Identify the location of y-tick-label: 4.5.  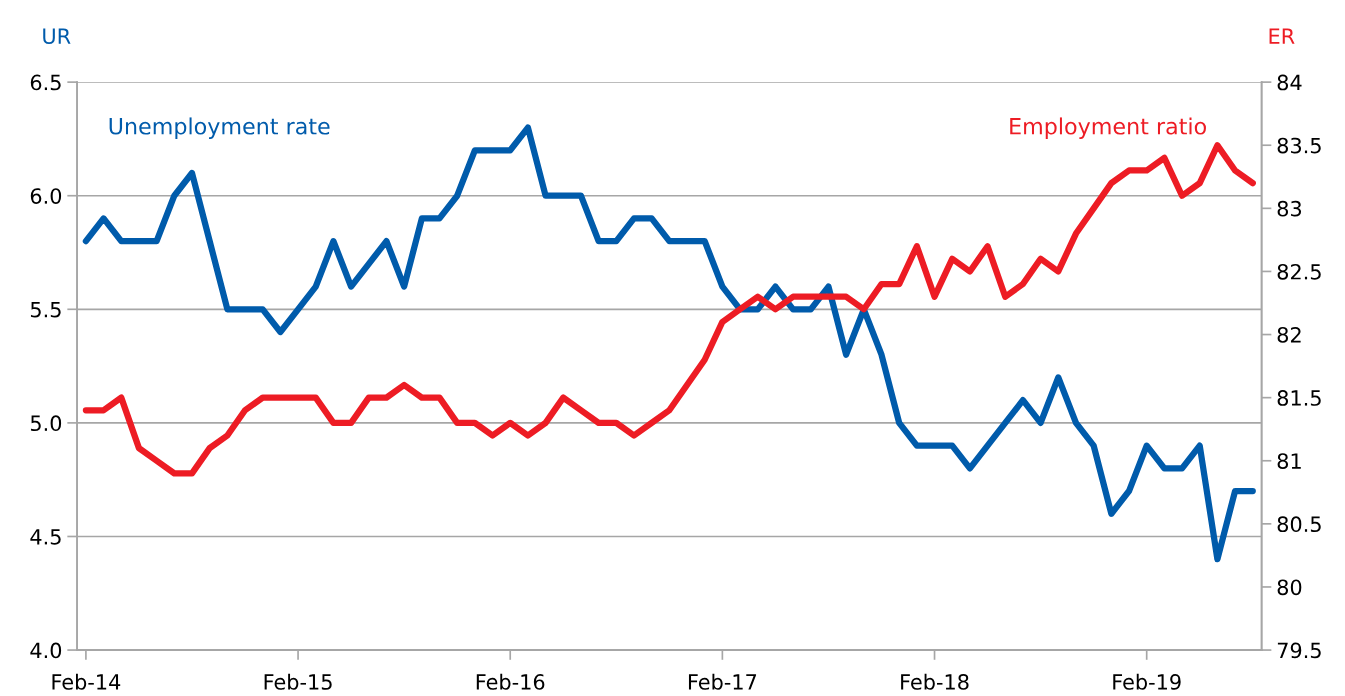
(45, 537).